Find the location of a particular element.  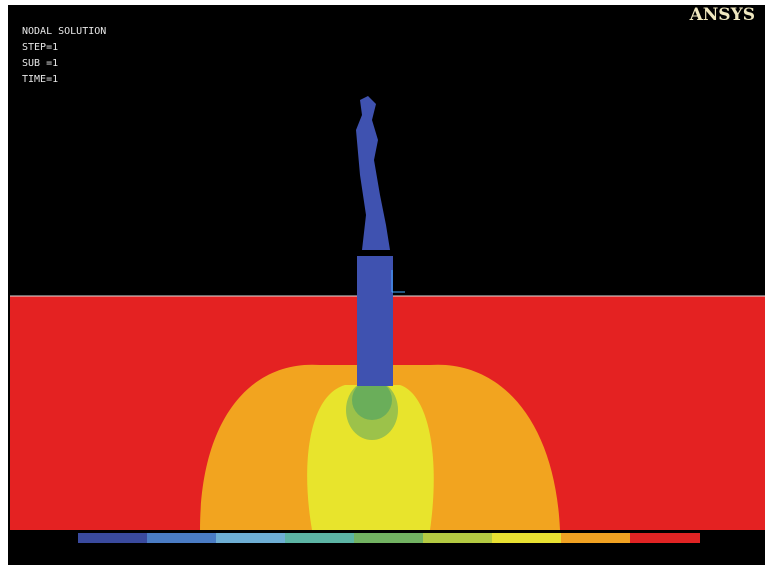

column is located at coordinates (375, 321).